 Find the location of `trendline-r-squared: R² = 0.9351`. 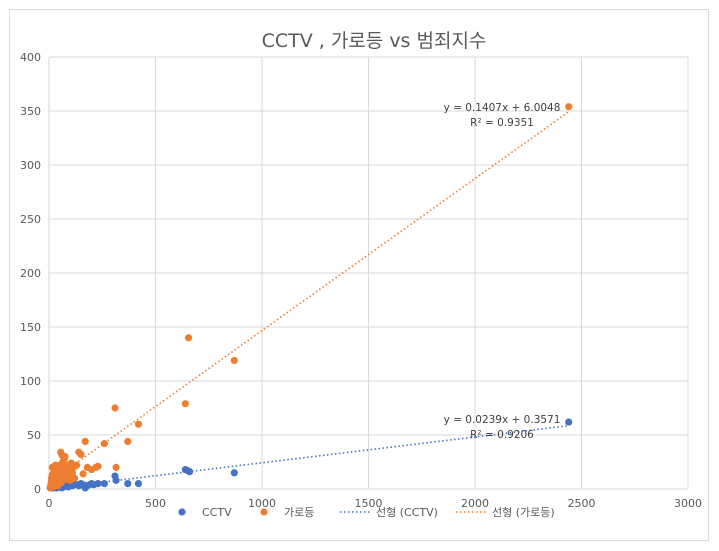

trendline-r-squared: R² = 0.9351 is located at coordinates (502, 123).